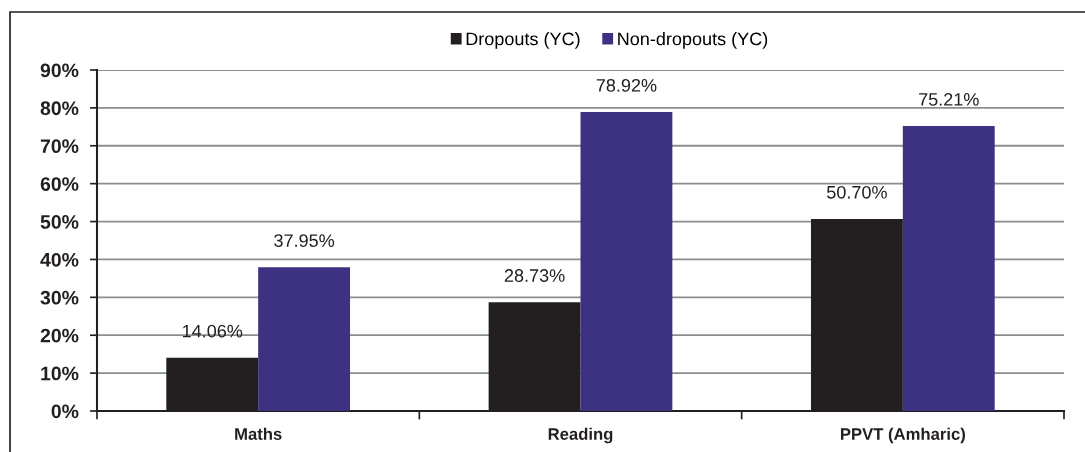 The width and height of the screenshot is (1085, 452). I want to click on data-label: 78.92%, so click(626, 85).